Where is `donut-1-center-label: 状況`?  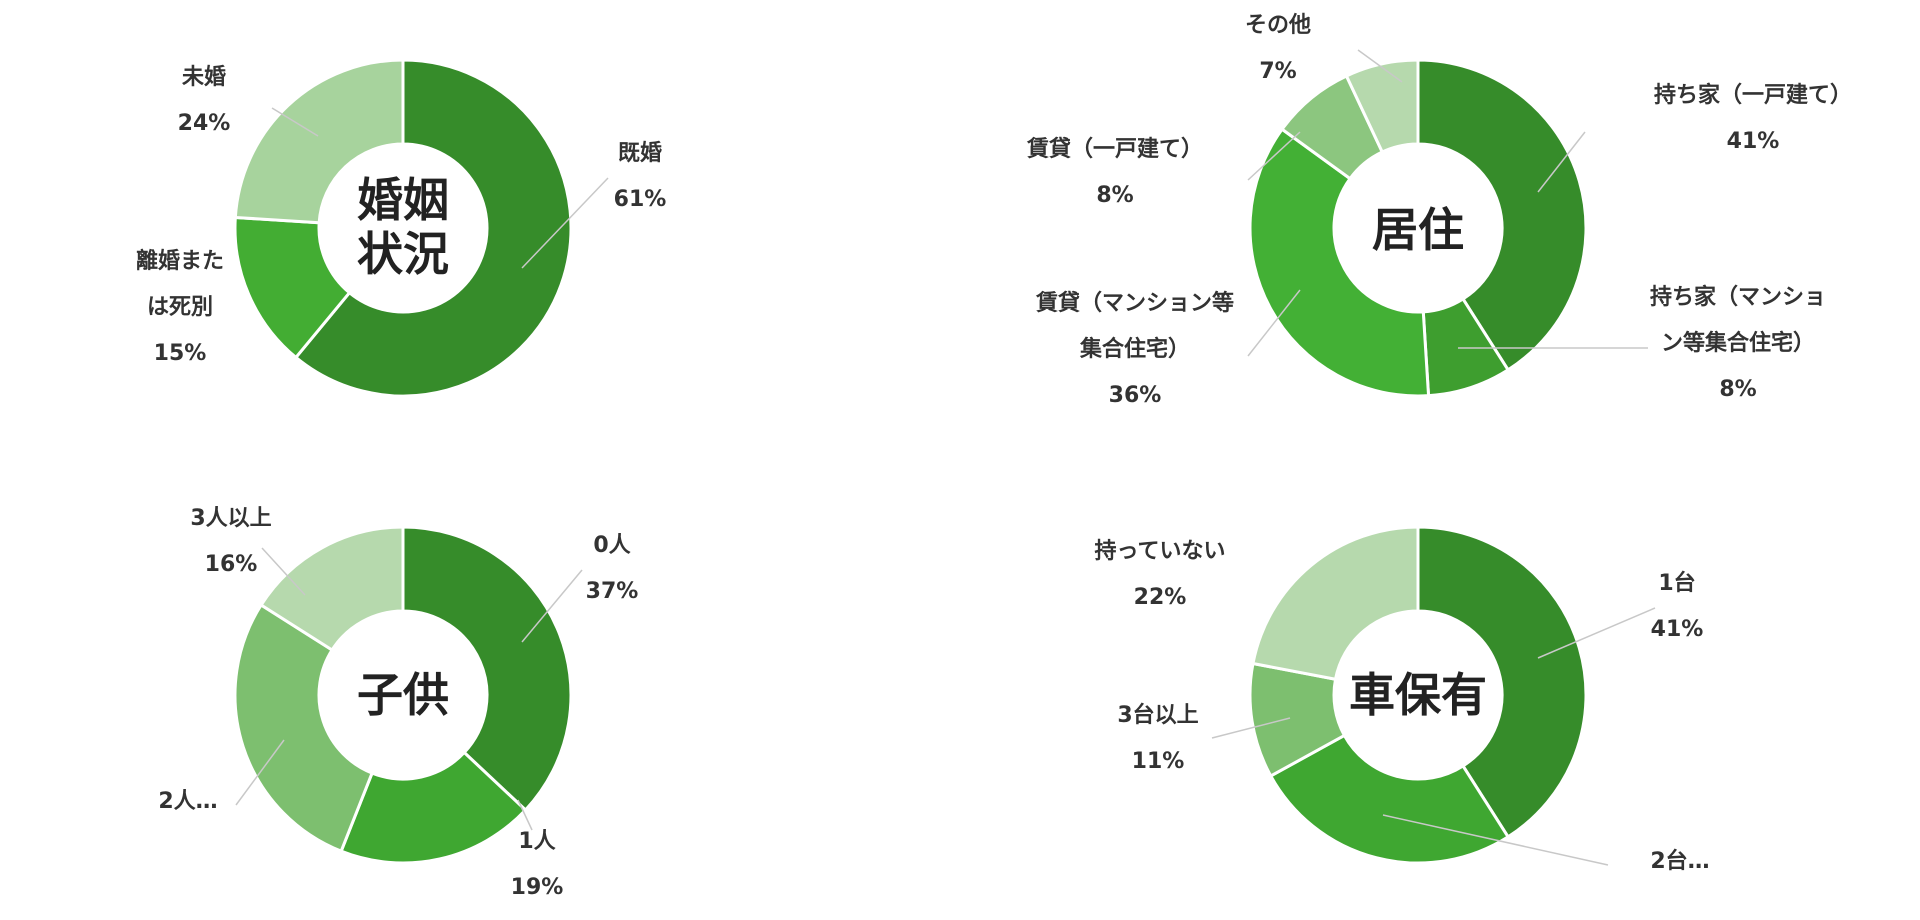
donut-1-center-label: 状況 is located at coordinates (403, 254).